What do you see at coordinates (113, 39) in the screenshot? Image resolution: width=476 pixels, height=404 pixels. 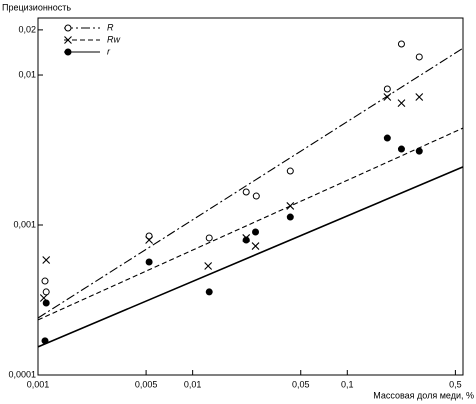 I see `legend-label: Rw` at bounding box center [113, 39].